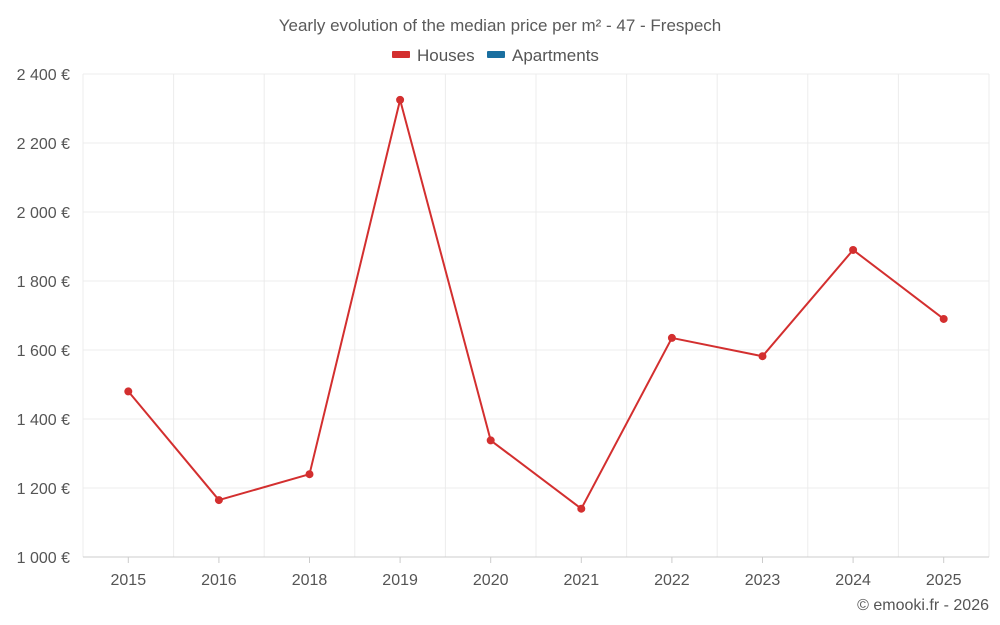 Image resolution: width=1000 pixels, height=625 pixels. What do you see at coordinates (853, 580) in the screenshot?
I see `x-tick-label: 2024` at bounding box center [853, 580].